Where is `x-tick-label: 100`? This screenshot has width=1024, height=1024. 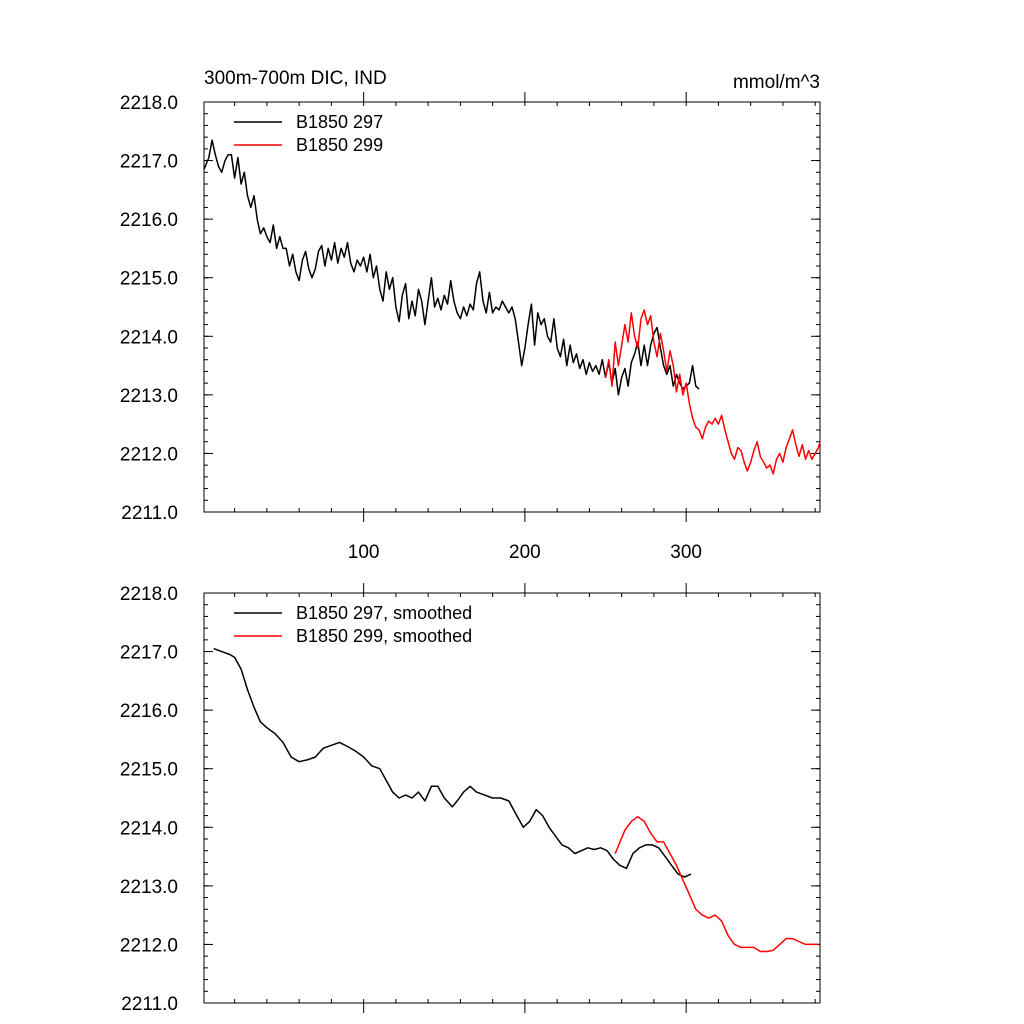 x-tick-label: 100 is located at coordinates (364, 552).